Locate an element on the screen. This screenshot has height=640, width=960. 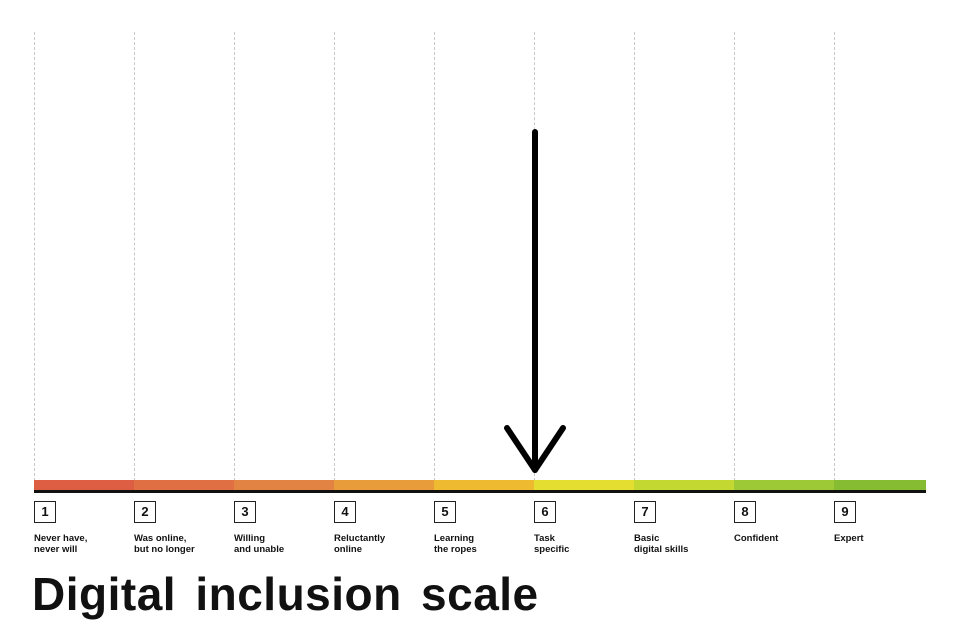
stage-label-3: Willing and unable is located at coordinates (259, 544).